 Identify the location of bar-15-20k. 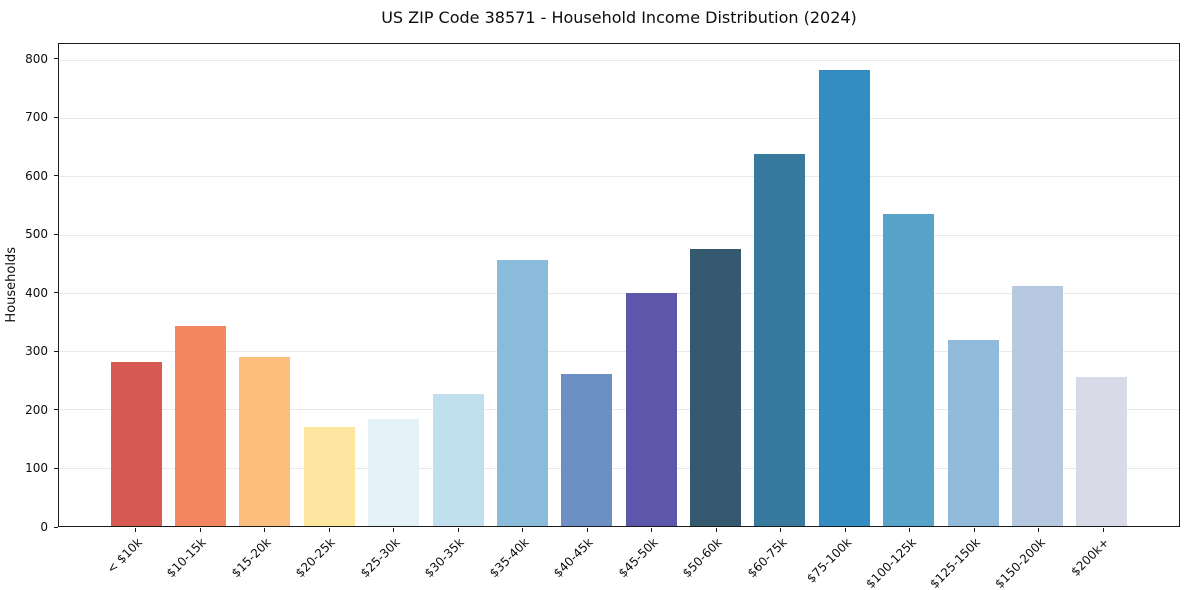
(265, 441).